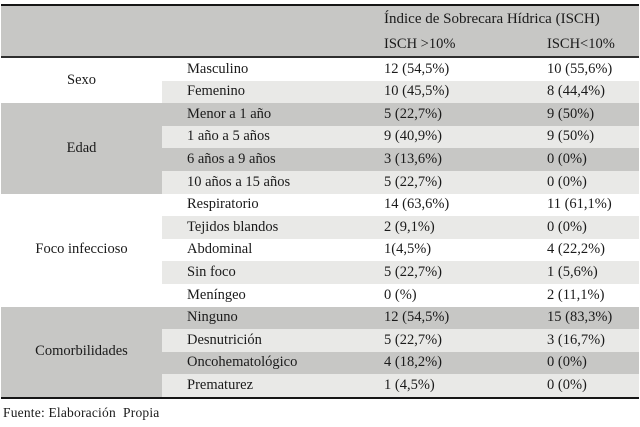 This screenshot has width=640, height=427. What do you see at coordinates (462, 45) in the screenshot?
I see `column-header-isch-gt10: ISCH >10%` at bounding box center [462, 45].